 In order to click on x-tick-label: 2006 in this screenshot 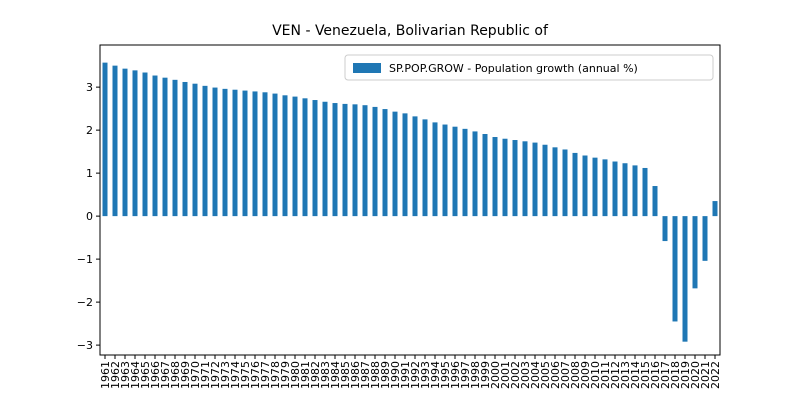, I will do `click(555, 375)`.